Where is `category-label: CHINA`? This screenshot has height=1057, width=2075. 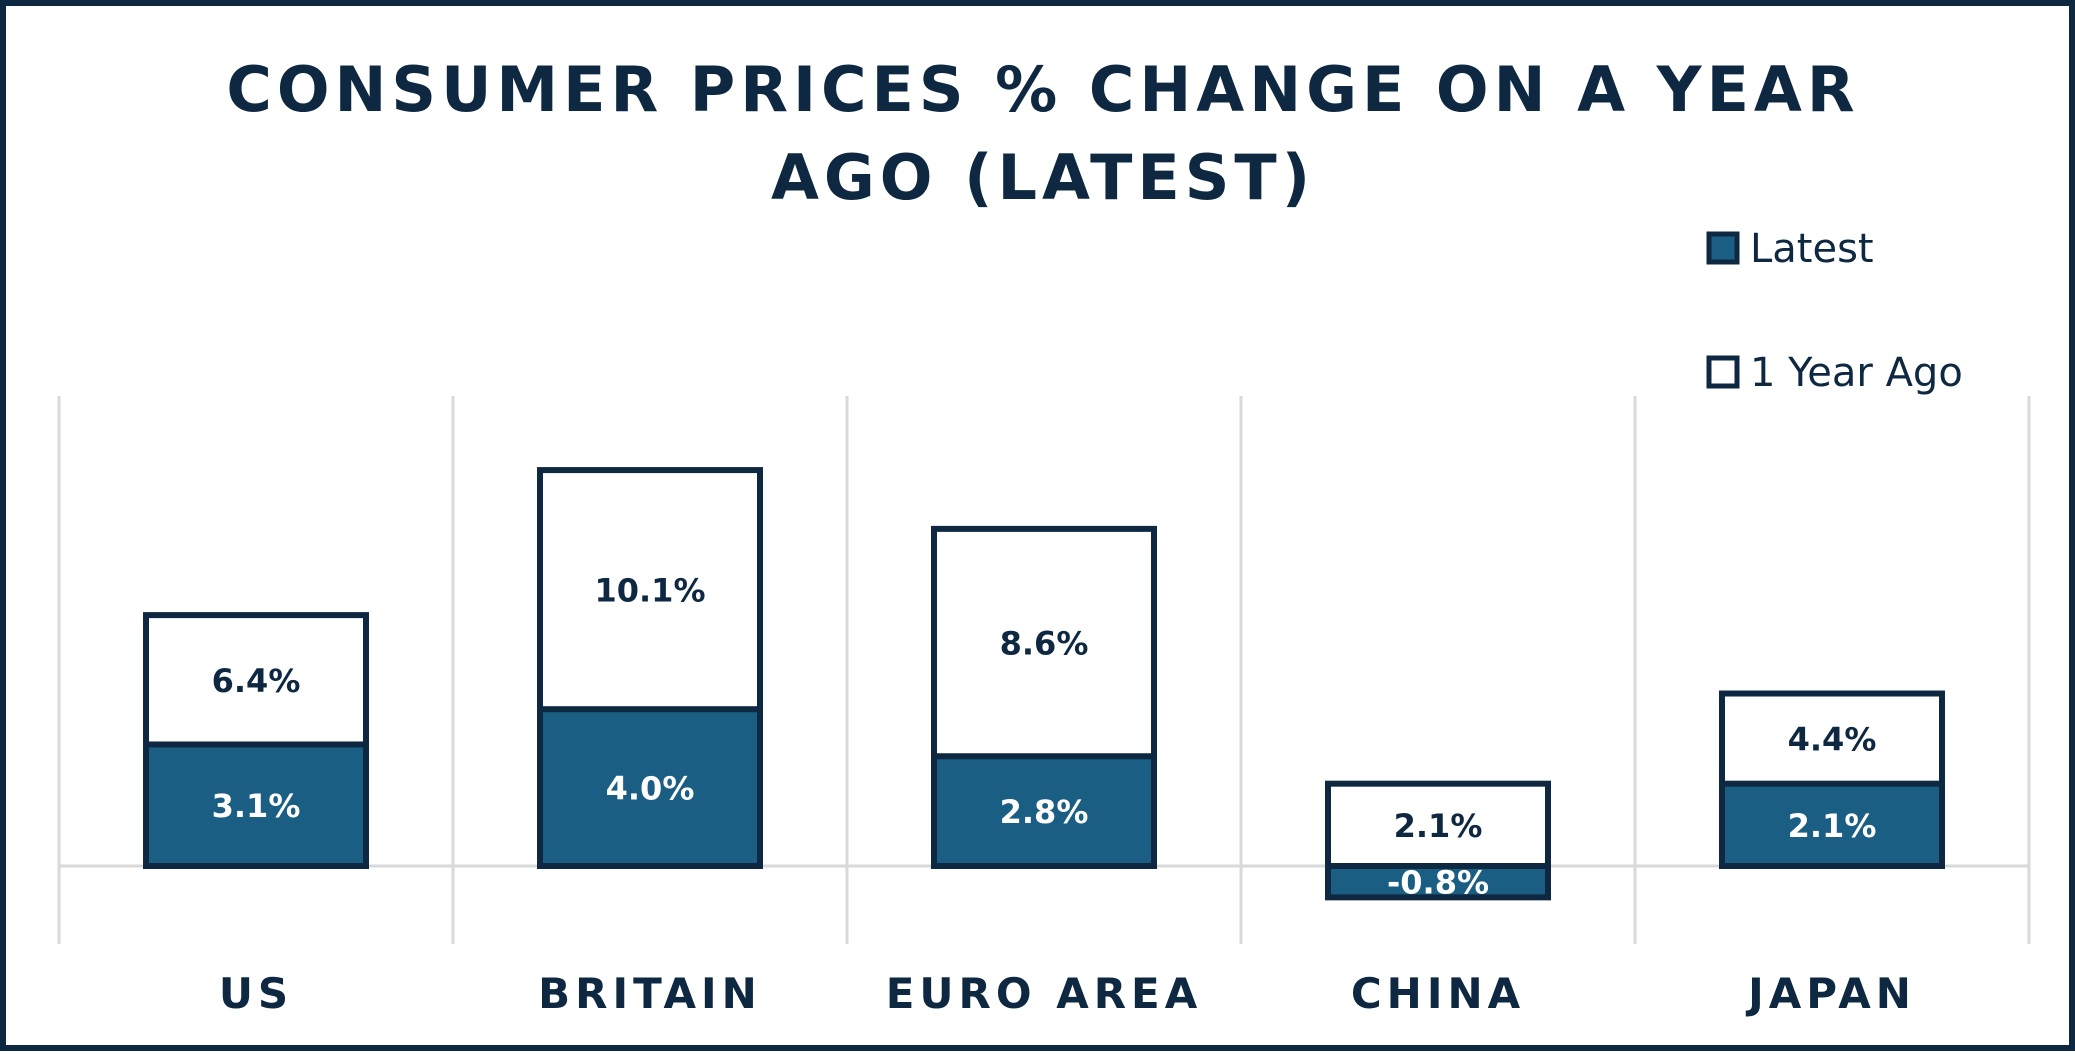
category-label: CHINA is located at coordinates (1438, 993).